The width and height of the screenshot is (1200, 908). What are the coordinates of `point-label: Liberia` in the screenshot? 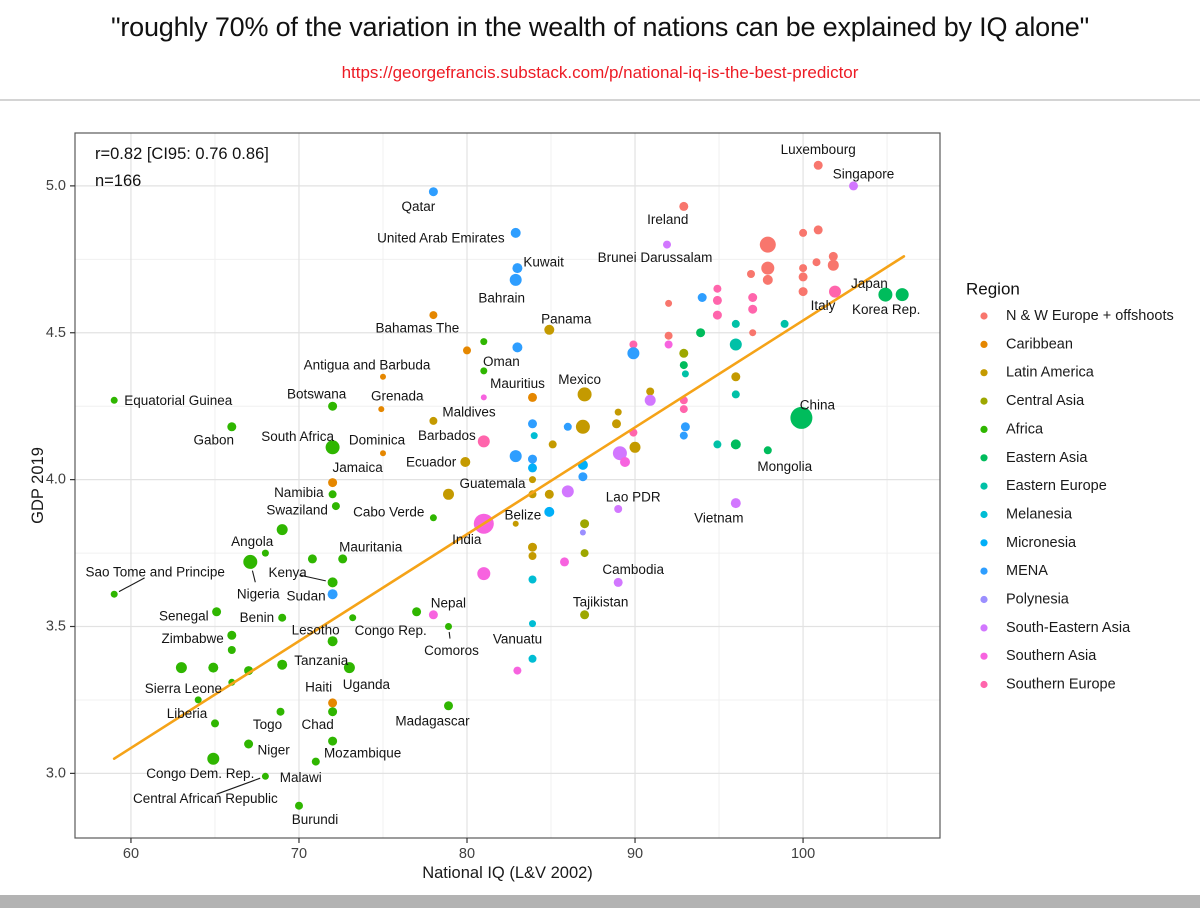 It's located at (187, 713).